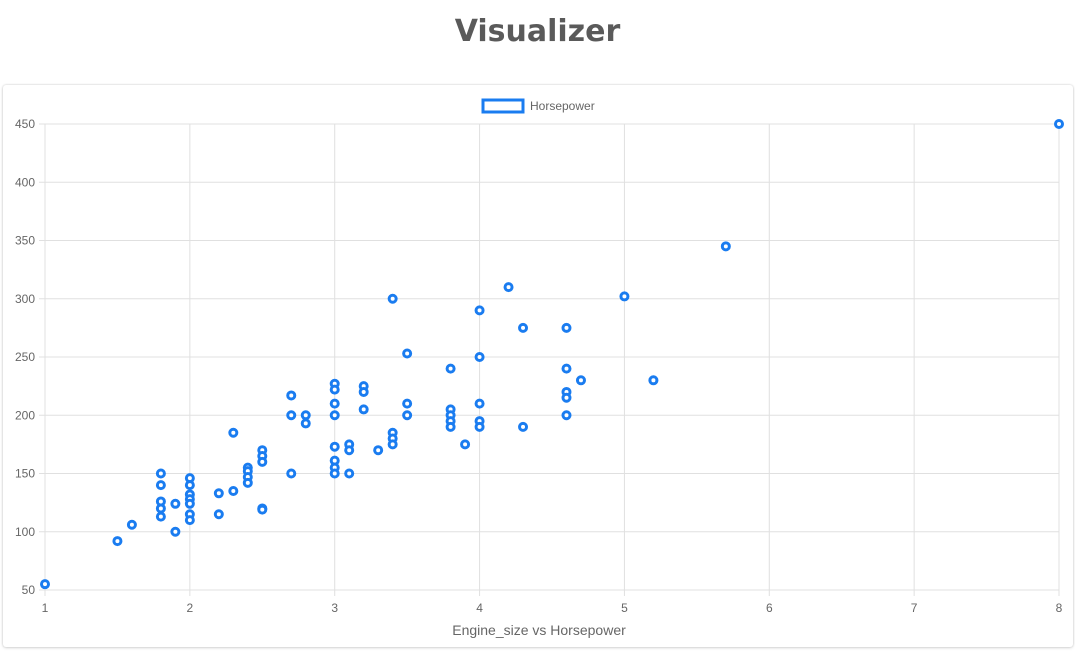  I want to click on y-tick-label: 400, so click(25, 182).